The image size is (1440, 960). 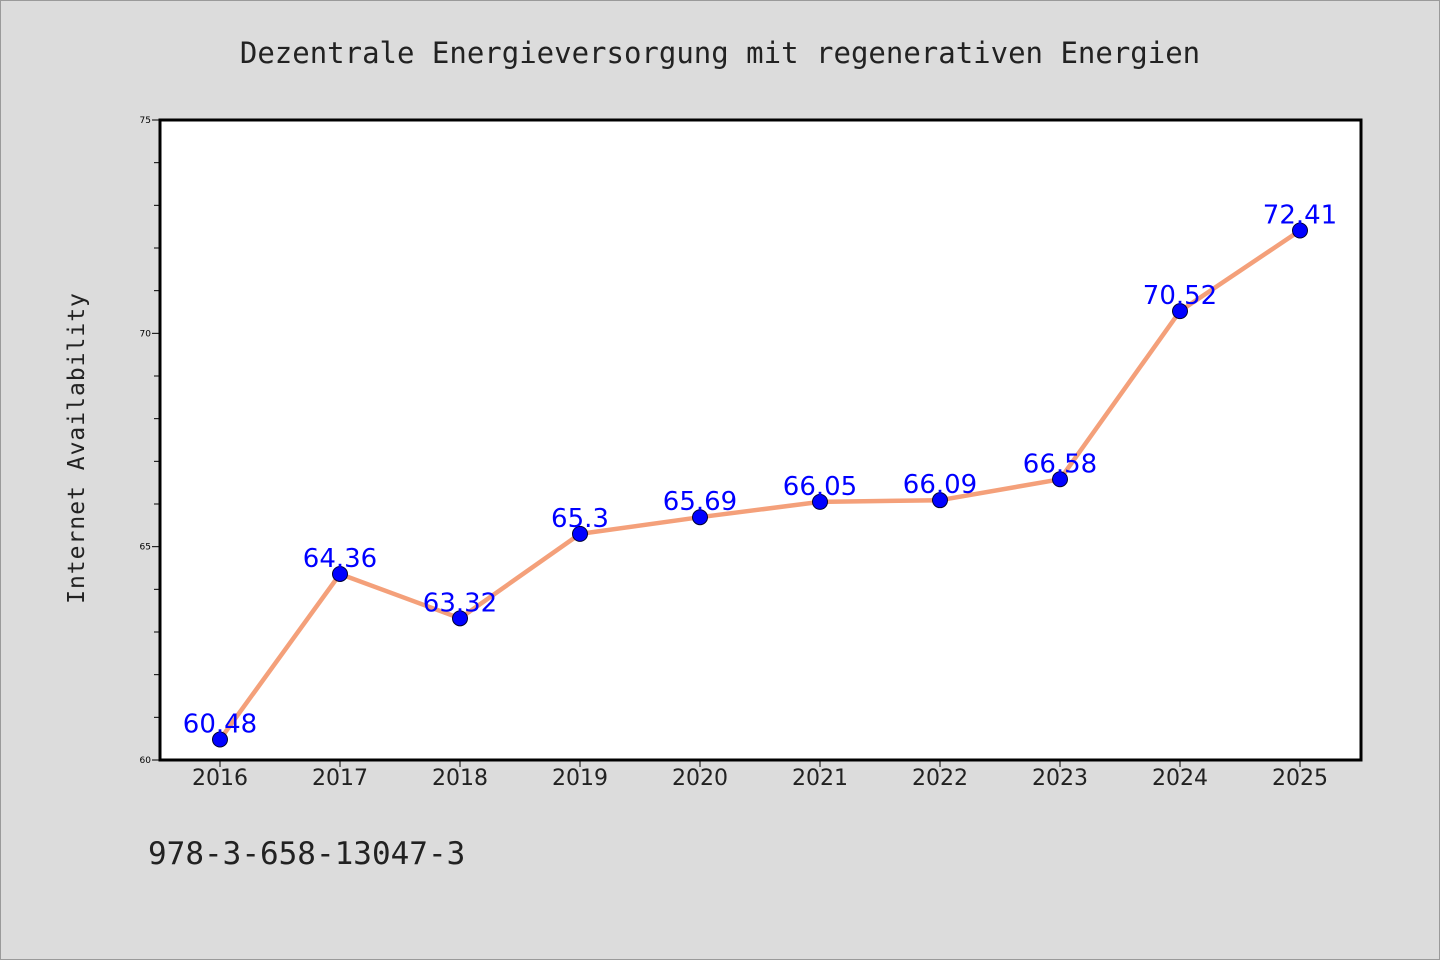 What do you see at coordinates (700, 778) in the screenshot?
I see `x-tick-label: 2020` at bounding box center [700, 778].